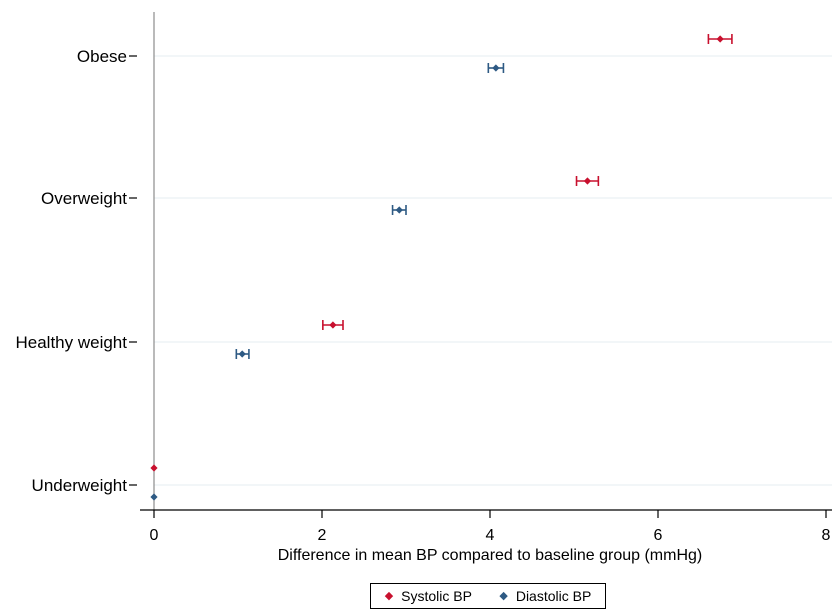 The width and height of the screenshot is (832, 609). What do you see at coordinates (154, 535) in the screenshot?
I see `x-tick-label-0: 0` at bounding box center [154, 535].